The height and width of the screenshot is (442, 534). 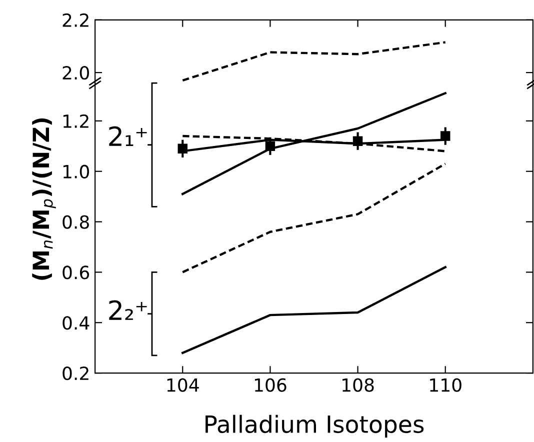 I want to click on x-tick-label: 106, so click(x=270, y=385).